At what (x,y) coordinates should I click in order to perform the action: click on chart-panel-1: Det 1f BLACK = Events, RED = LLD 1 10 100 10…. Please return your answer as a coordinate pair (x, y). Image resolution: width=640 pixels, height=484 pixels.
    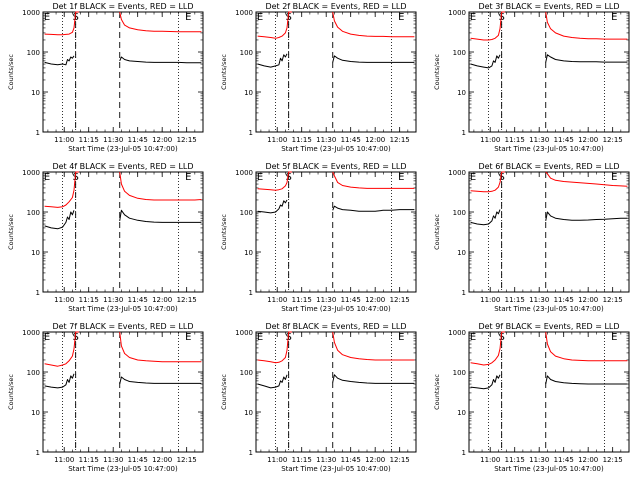
    Looking at the image, I should click on (105, 77).